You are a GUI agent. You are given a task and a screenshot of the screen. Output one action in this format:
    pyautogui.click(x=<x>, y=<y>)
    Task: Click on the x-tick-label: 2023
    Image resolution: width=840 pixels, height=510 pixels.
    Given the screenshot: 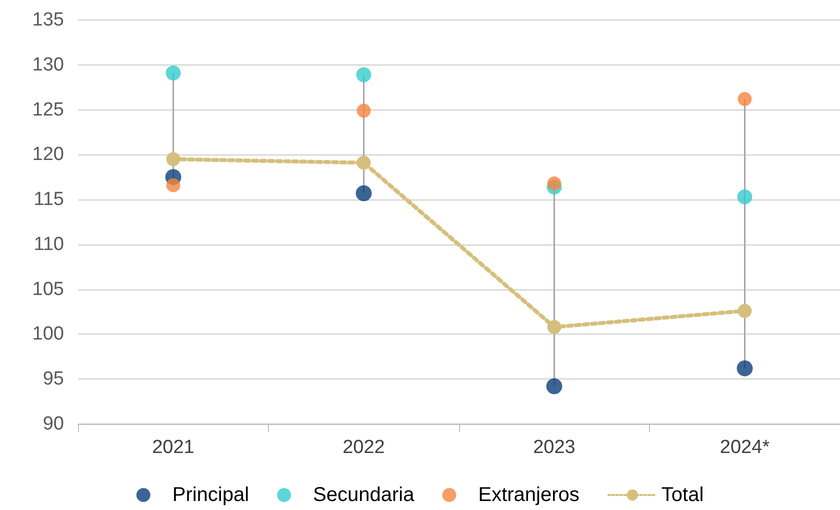 What is the action you would take?
    pyautogui.click(x=554, y=447)
    